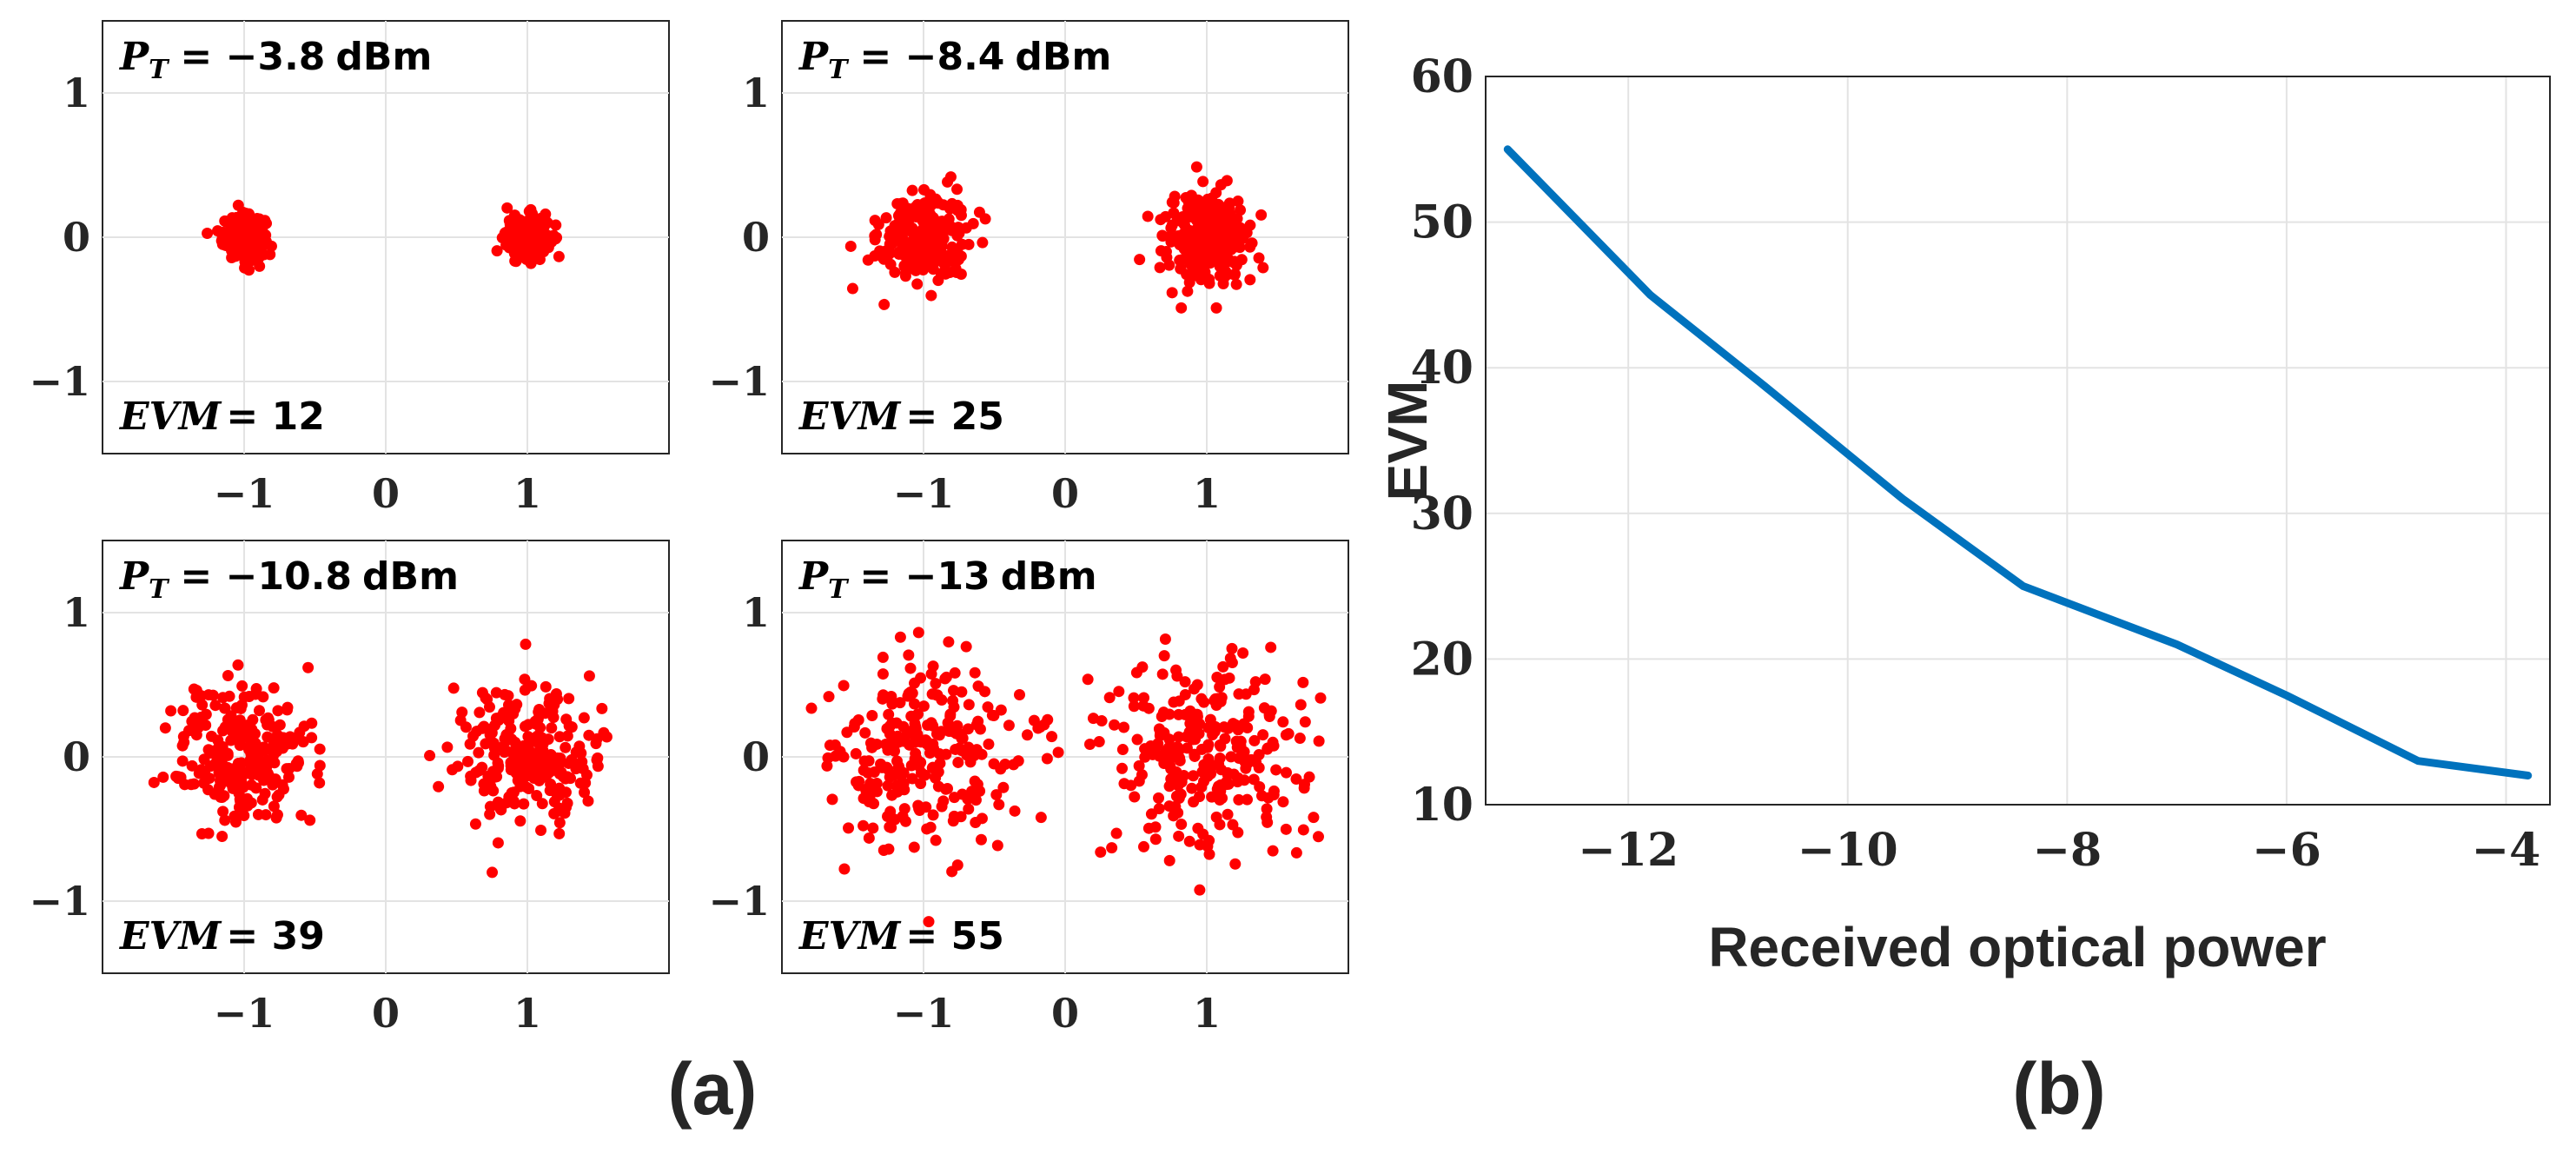 The height and width of the screenshot is (1154, 2576). I want to click on x-tick-label: −1, so click(244, 494).